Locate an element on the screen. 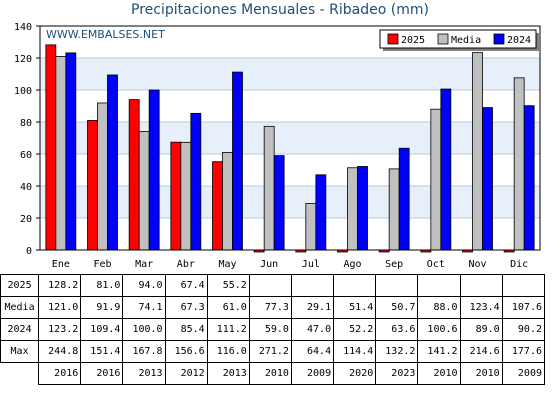 This screenshot has height=400, width=560. table-cell: 214.6 is located at coordinates (481, 351).